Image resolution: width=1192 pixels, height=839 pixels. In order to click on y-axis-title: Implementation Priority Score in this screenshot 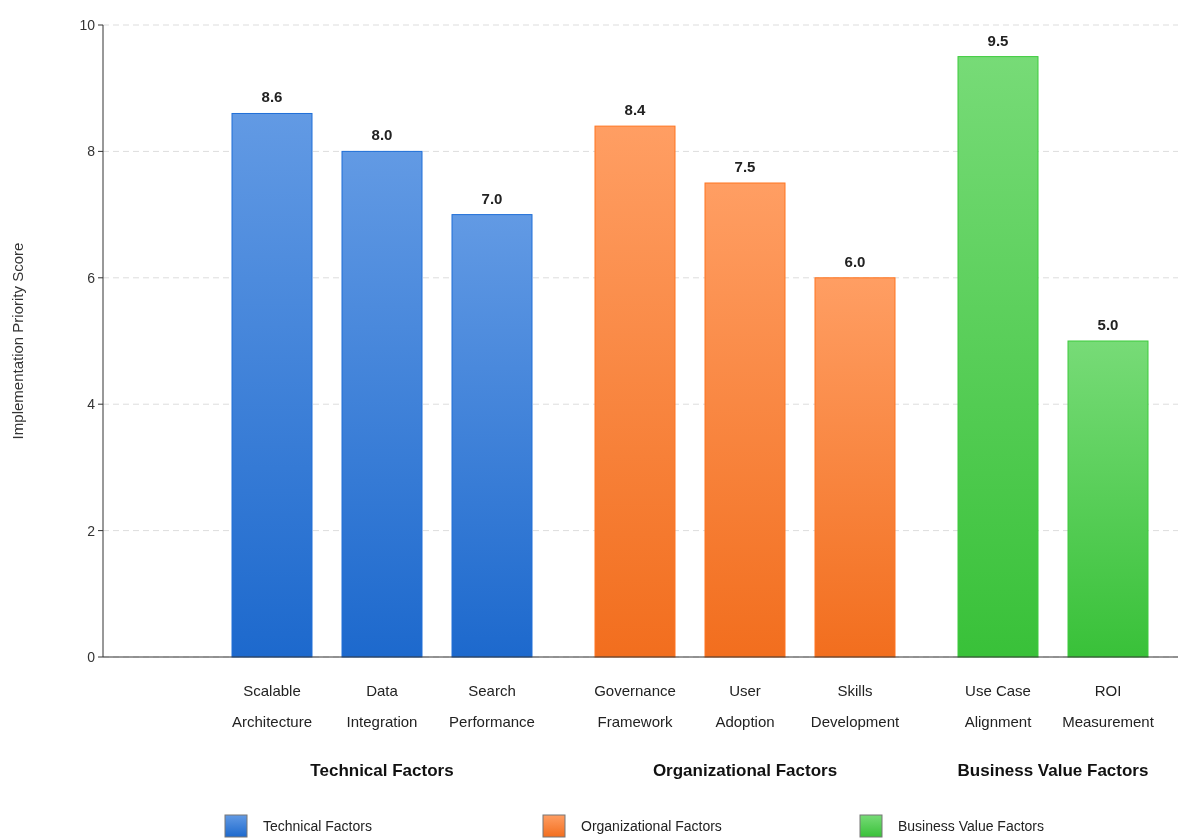, I will do `click(17, 341)`.